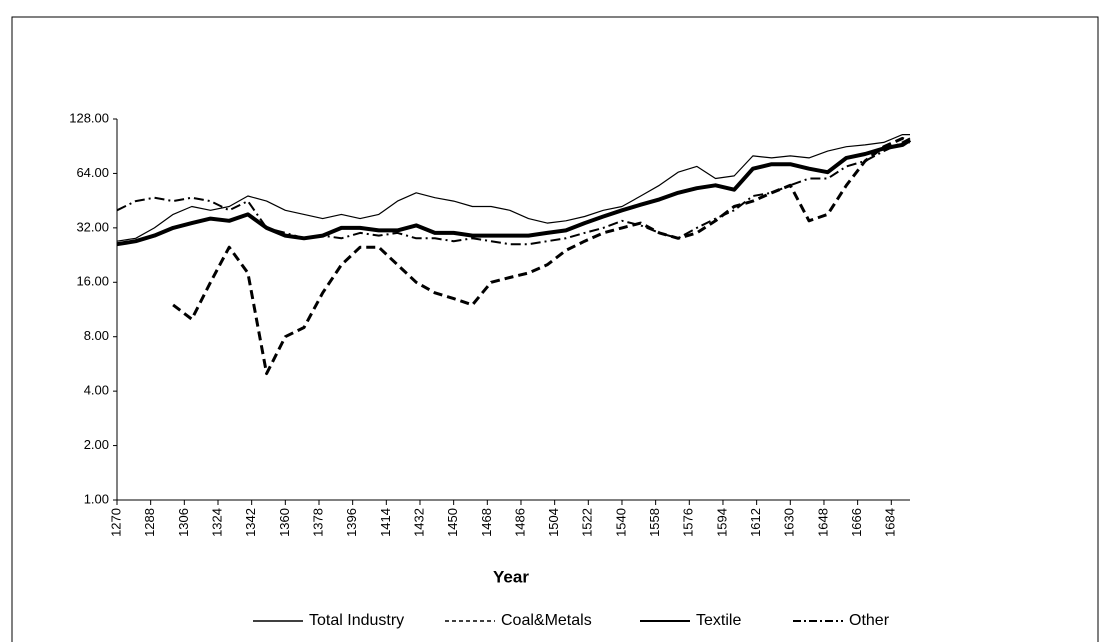 The width and height of the screenshot is (1107, 642). Describe the element at coordinates (96, 390) in the screenshot. I see `y-tick-label: 4.00` at that location.